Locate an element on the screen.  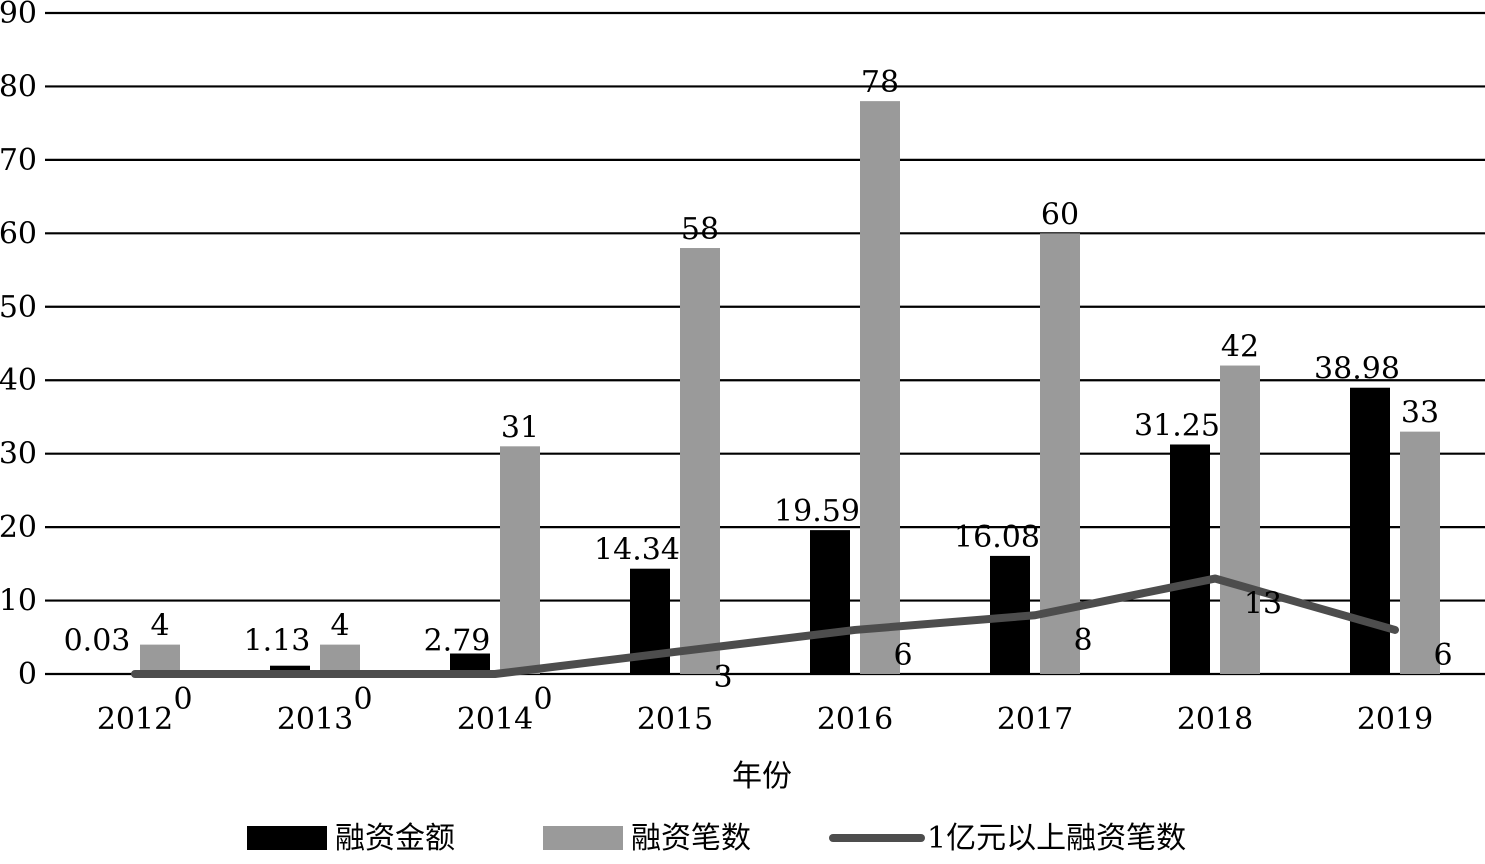
data-label: 31 is located at coordinates (520, 427).